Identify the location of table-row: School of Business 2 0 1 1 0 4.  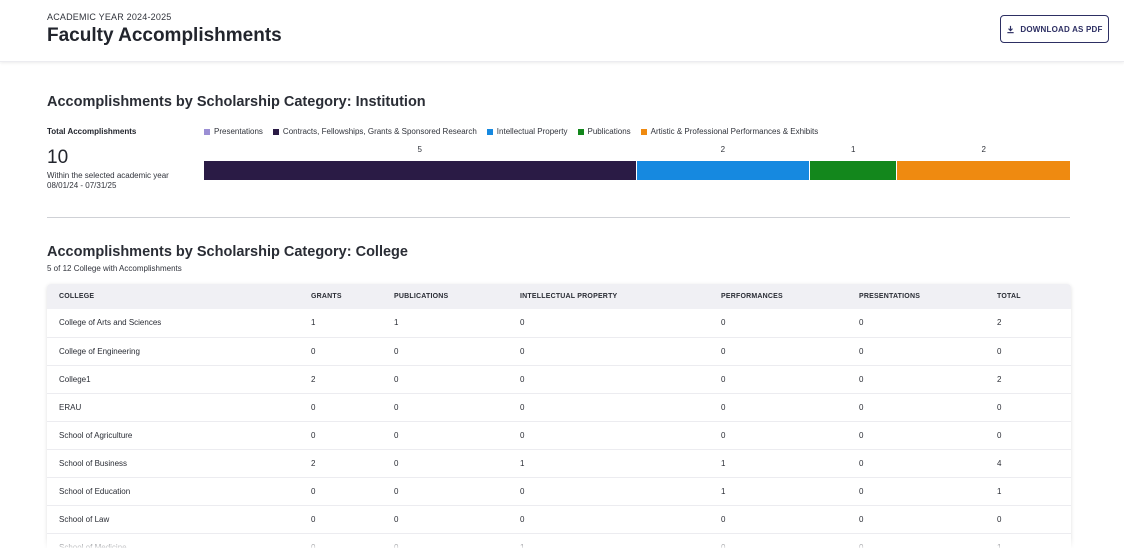
(559, 463).